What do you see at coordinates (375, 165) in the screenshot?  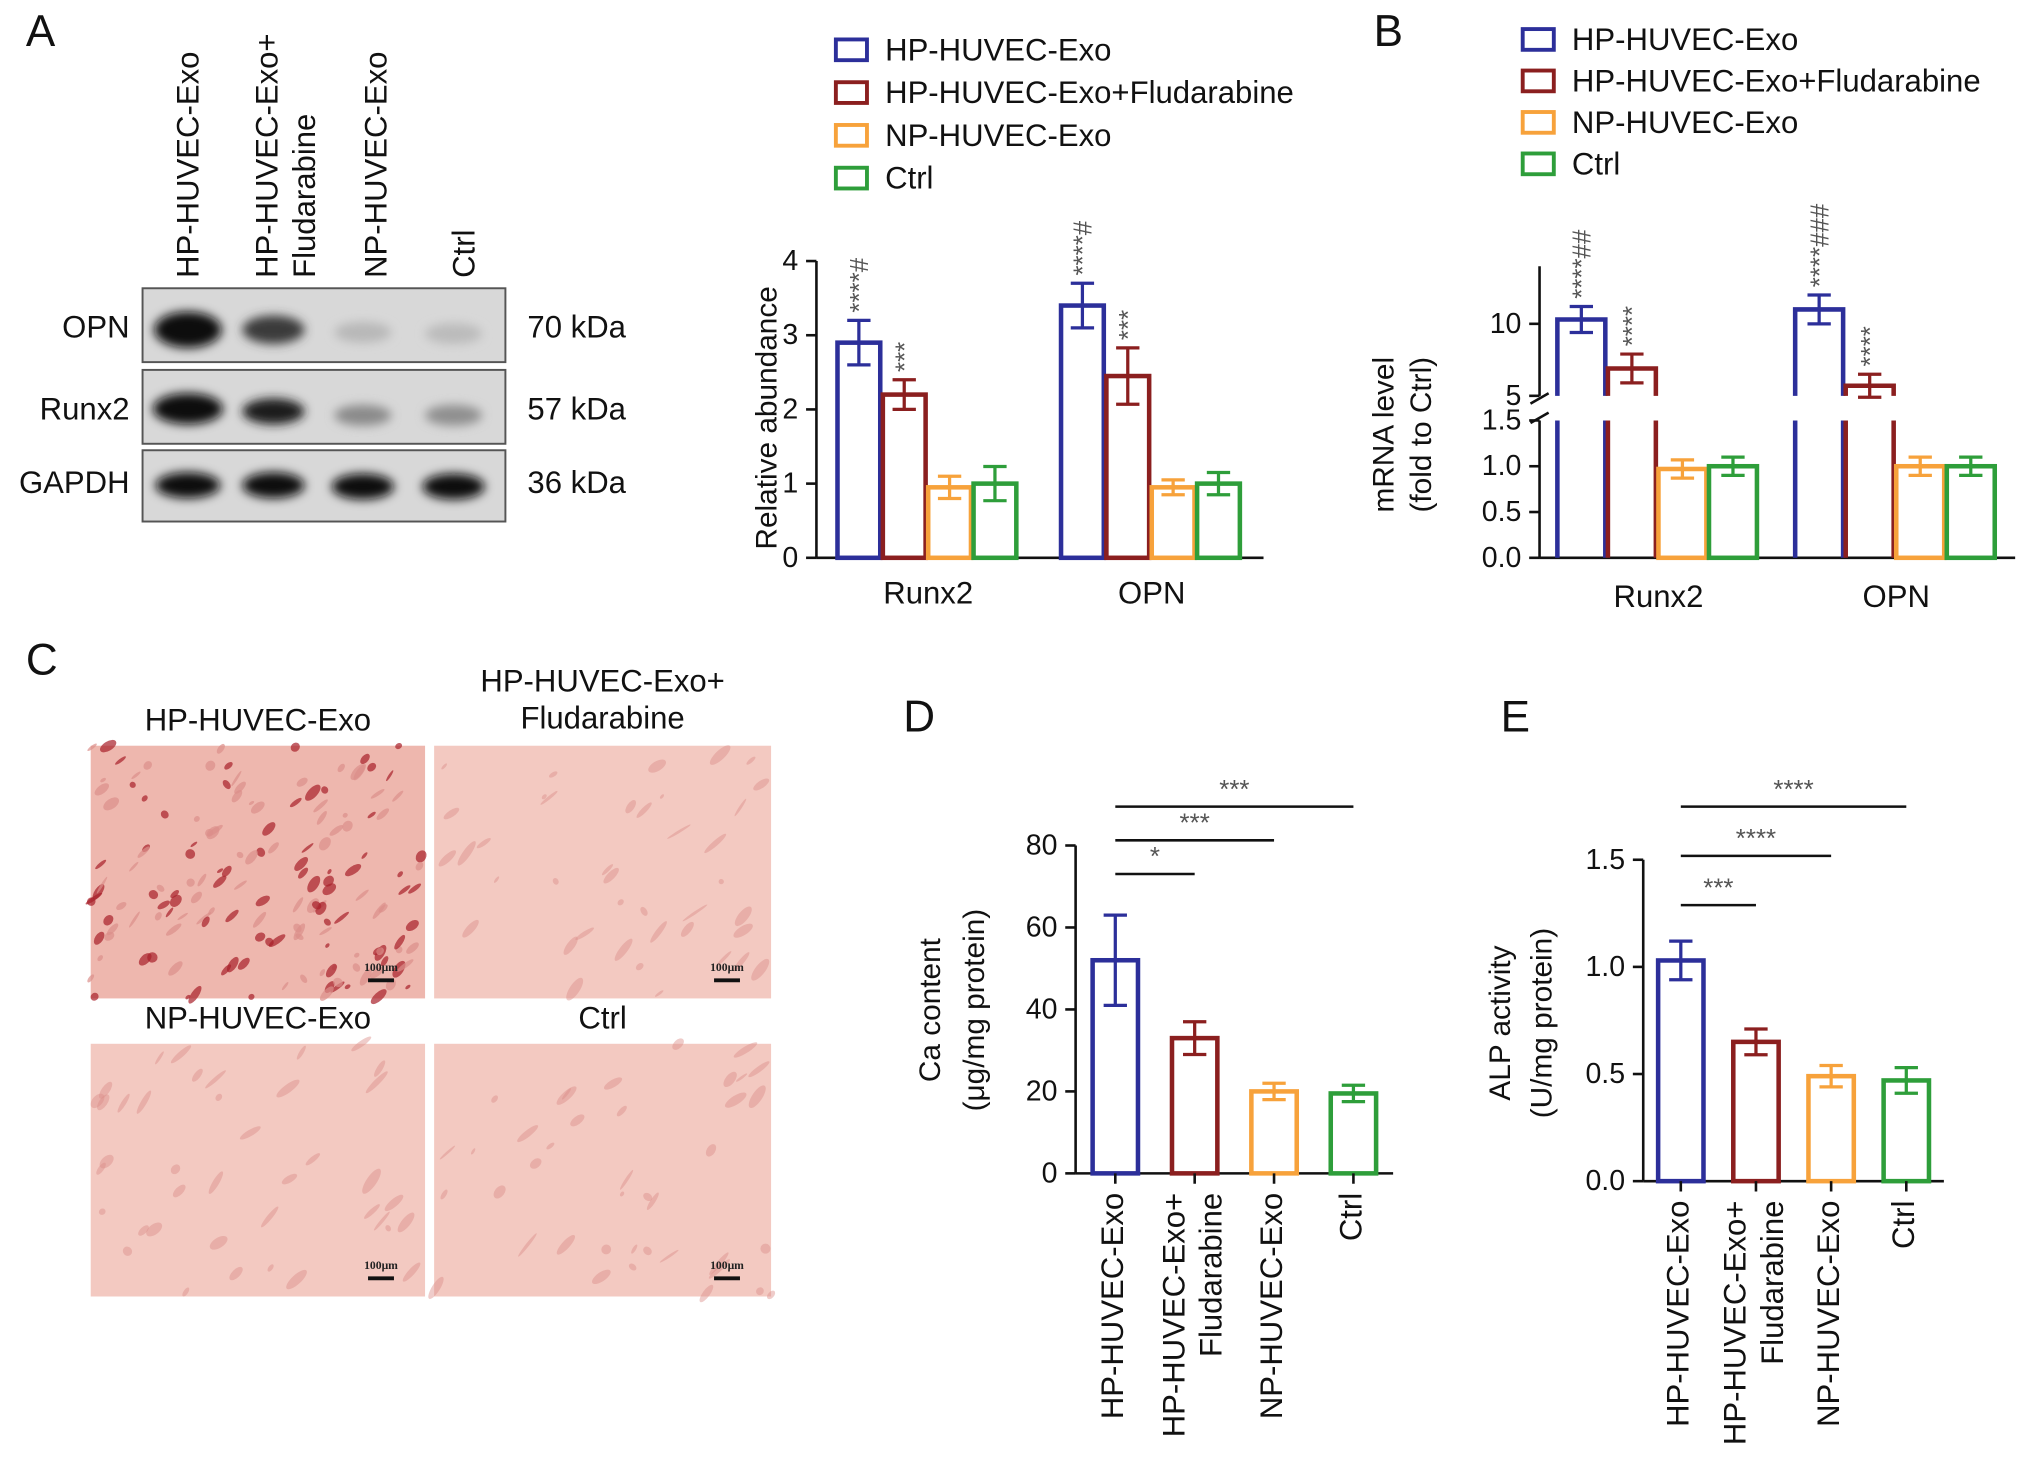 I see `lane-label: NP-HUVEC-Exo` at bounding box center [375, 165].